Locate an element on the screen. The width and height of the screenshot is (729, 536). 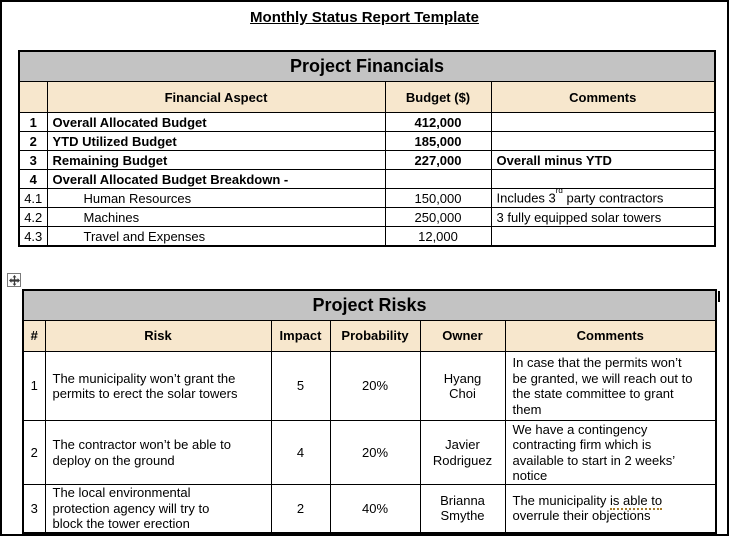
move-arrows-icon is located at coordinates (14, 280).